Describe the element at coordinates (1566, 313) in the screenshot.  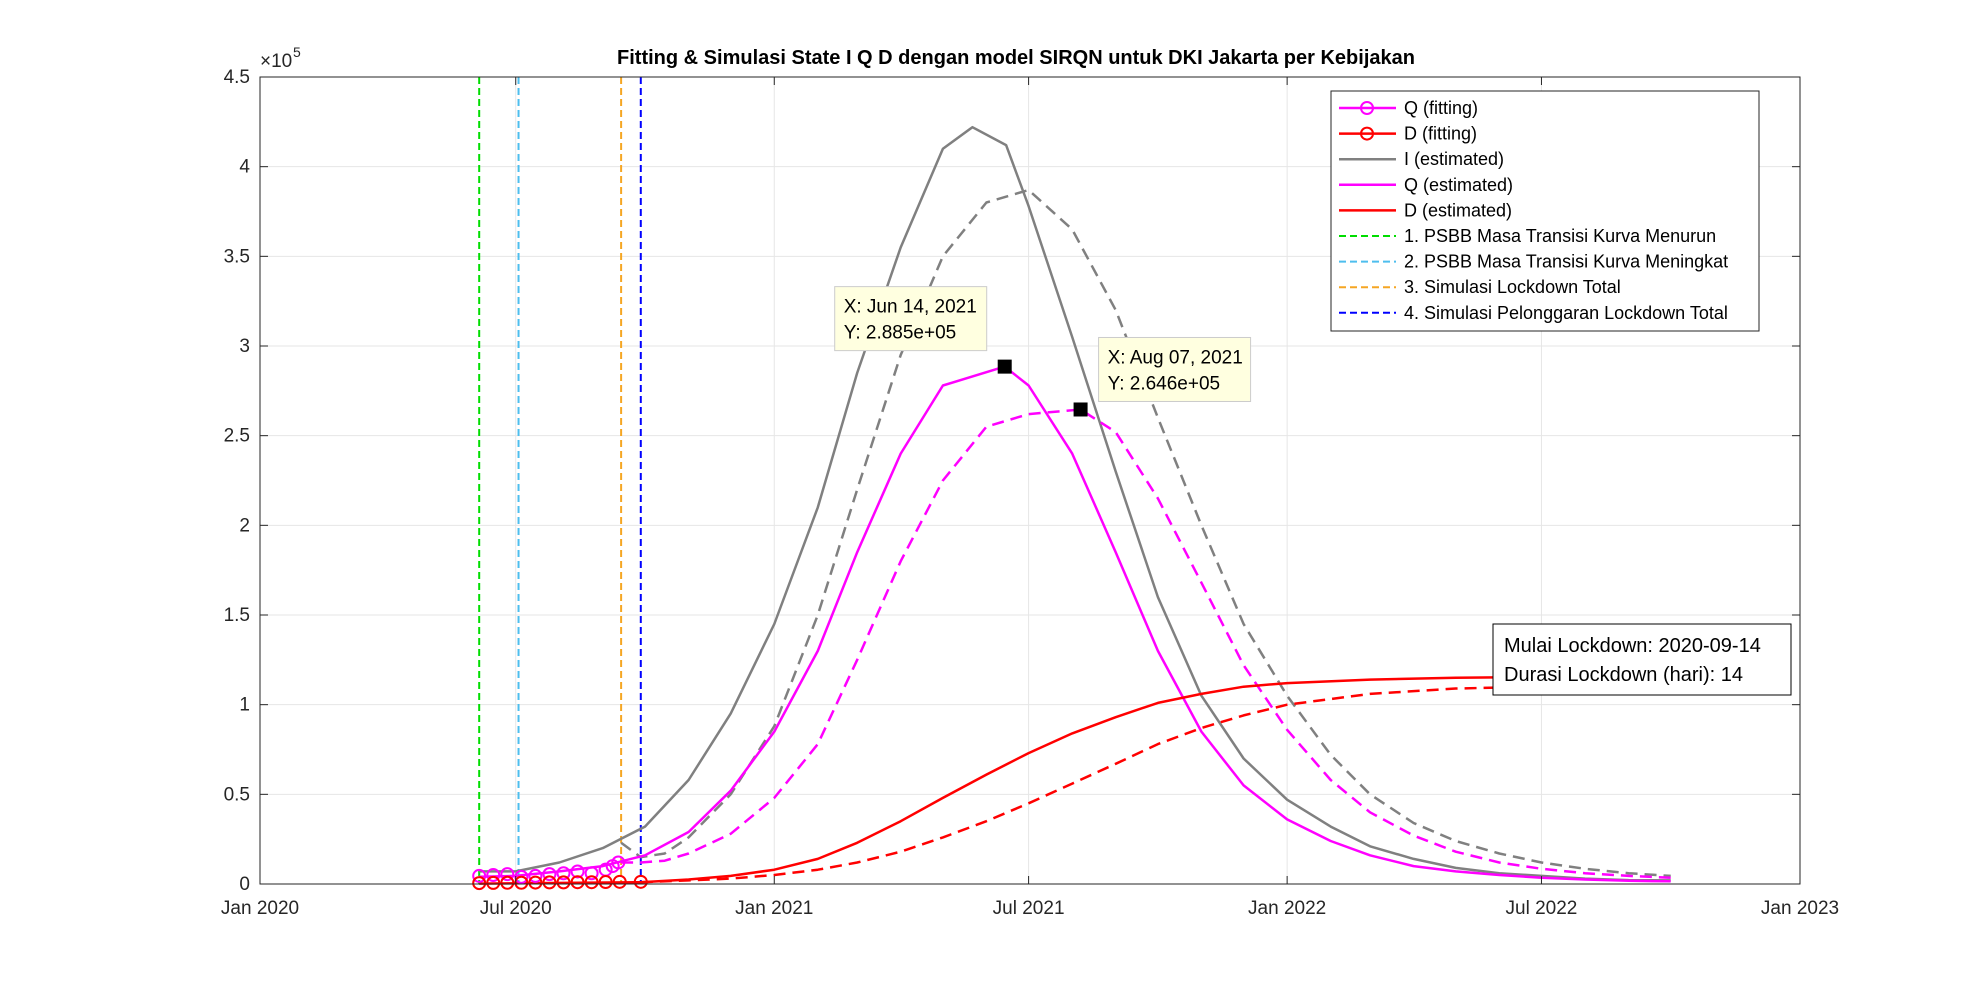
I see `legend-entry-label: 4. Simulasi Pelonggaran Lockdown Total` at that location.